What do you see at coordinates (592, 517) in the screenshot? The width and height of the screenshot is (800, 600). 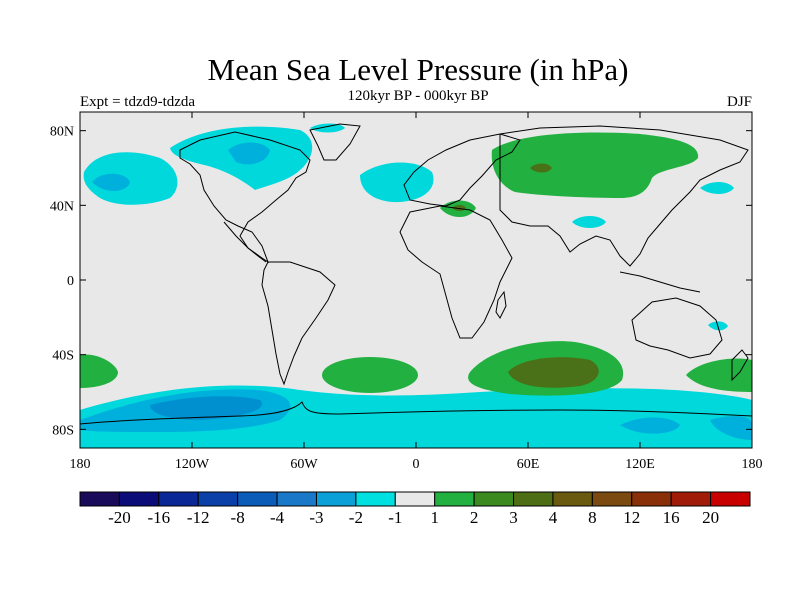 I see `colorbar-label: 8` at bounding box center [592, 517].